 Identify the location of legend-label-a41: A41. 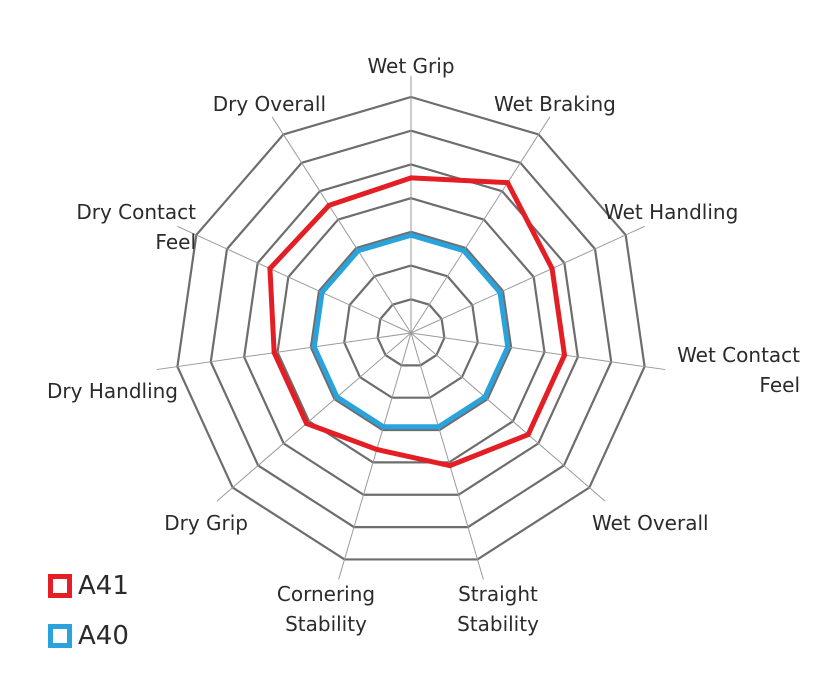
(103, 586).